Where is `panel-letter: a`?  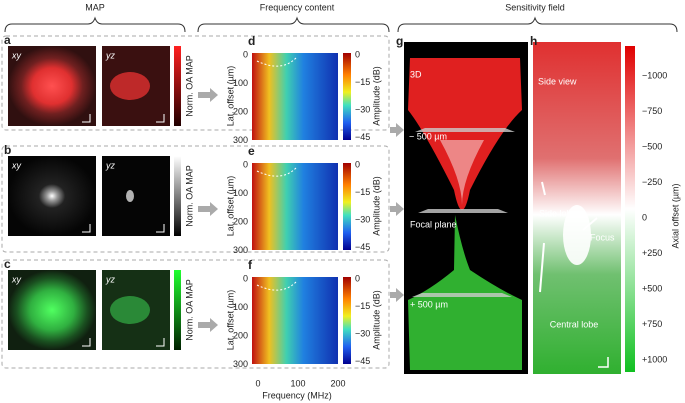 panel-letter: a is located at coordinates (7, 40).